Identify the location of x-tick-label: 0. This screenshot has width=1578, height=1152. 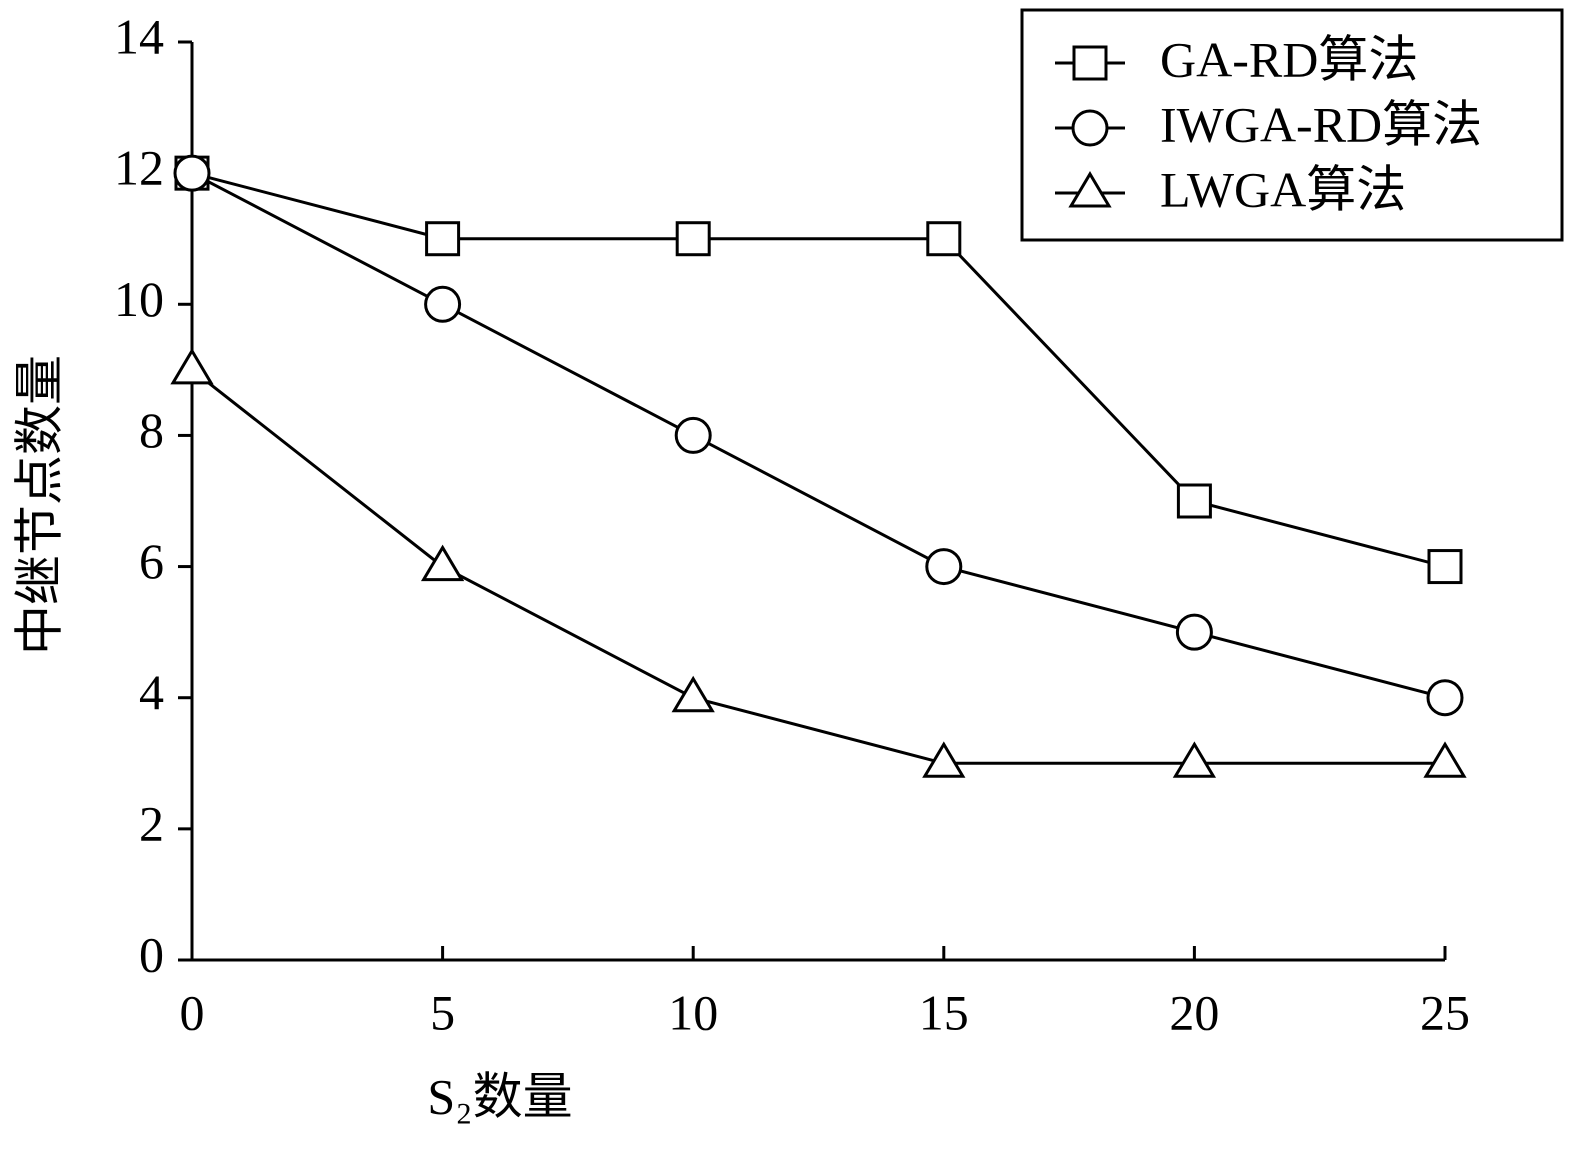
(192, 1012).